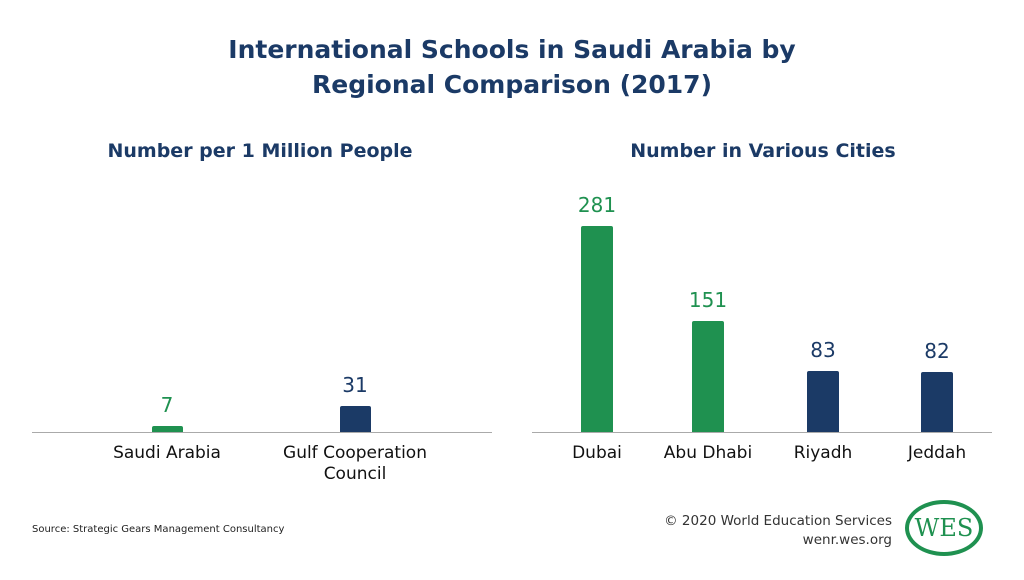  I want to click on value-label: 83, so click(823, 350).